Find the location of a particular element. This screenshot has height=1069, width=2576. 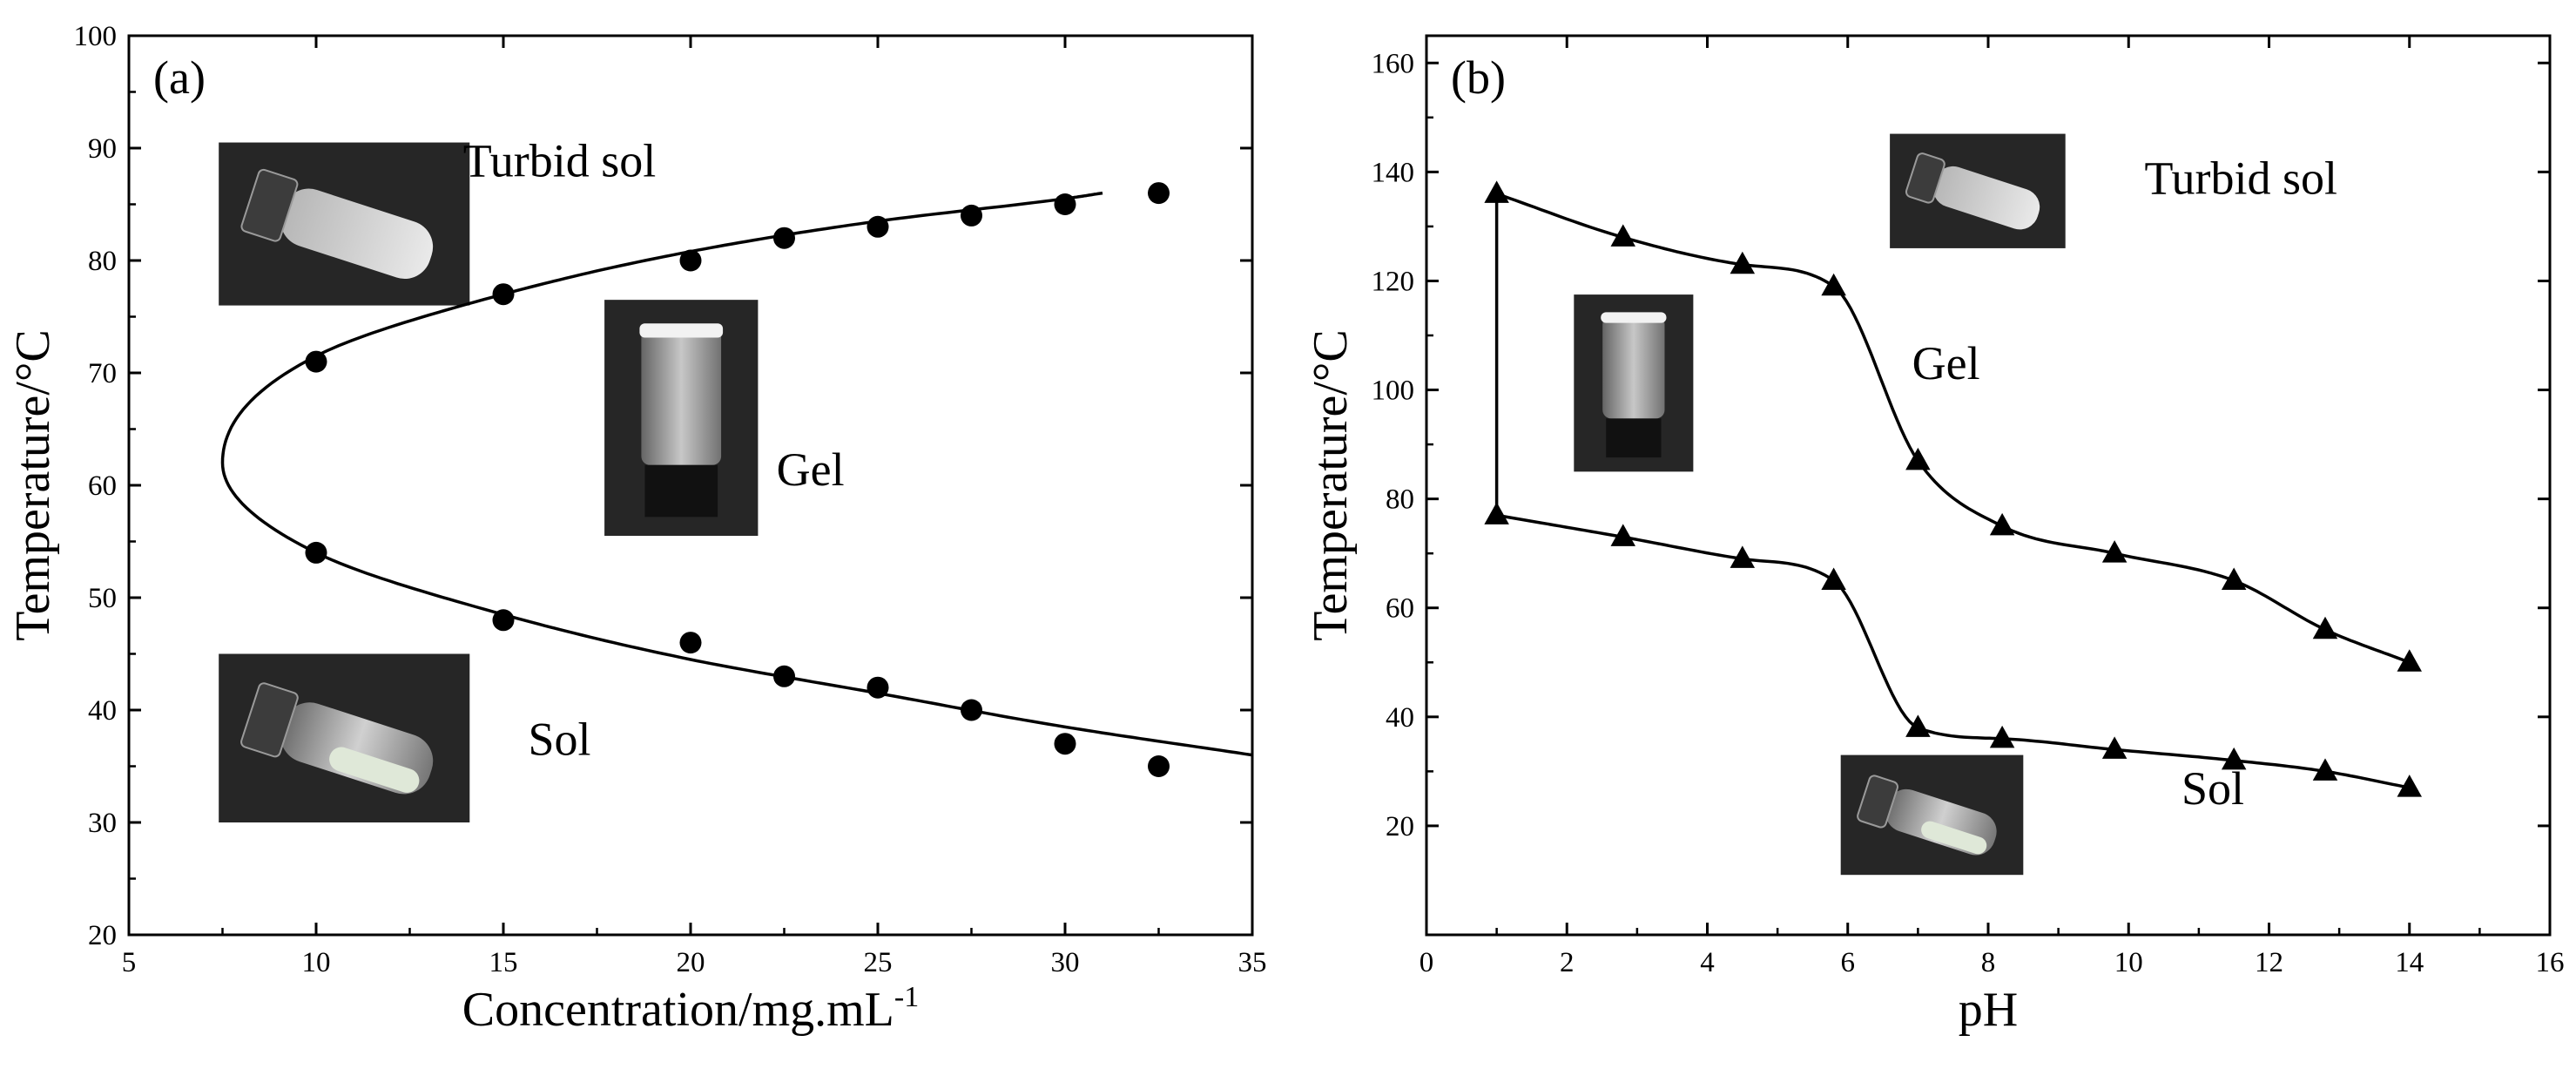

panel-label: (b) is located at coordinates (1478, 77).